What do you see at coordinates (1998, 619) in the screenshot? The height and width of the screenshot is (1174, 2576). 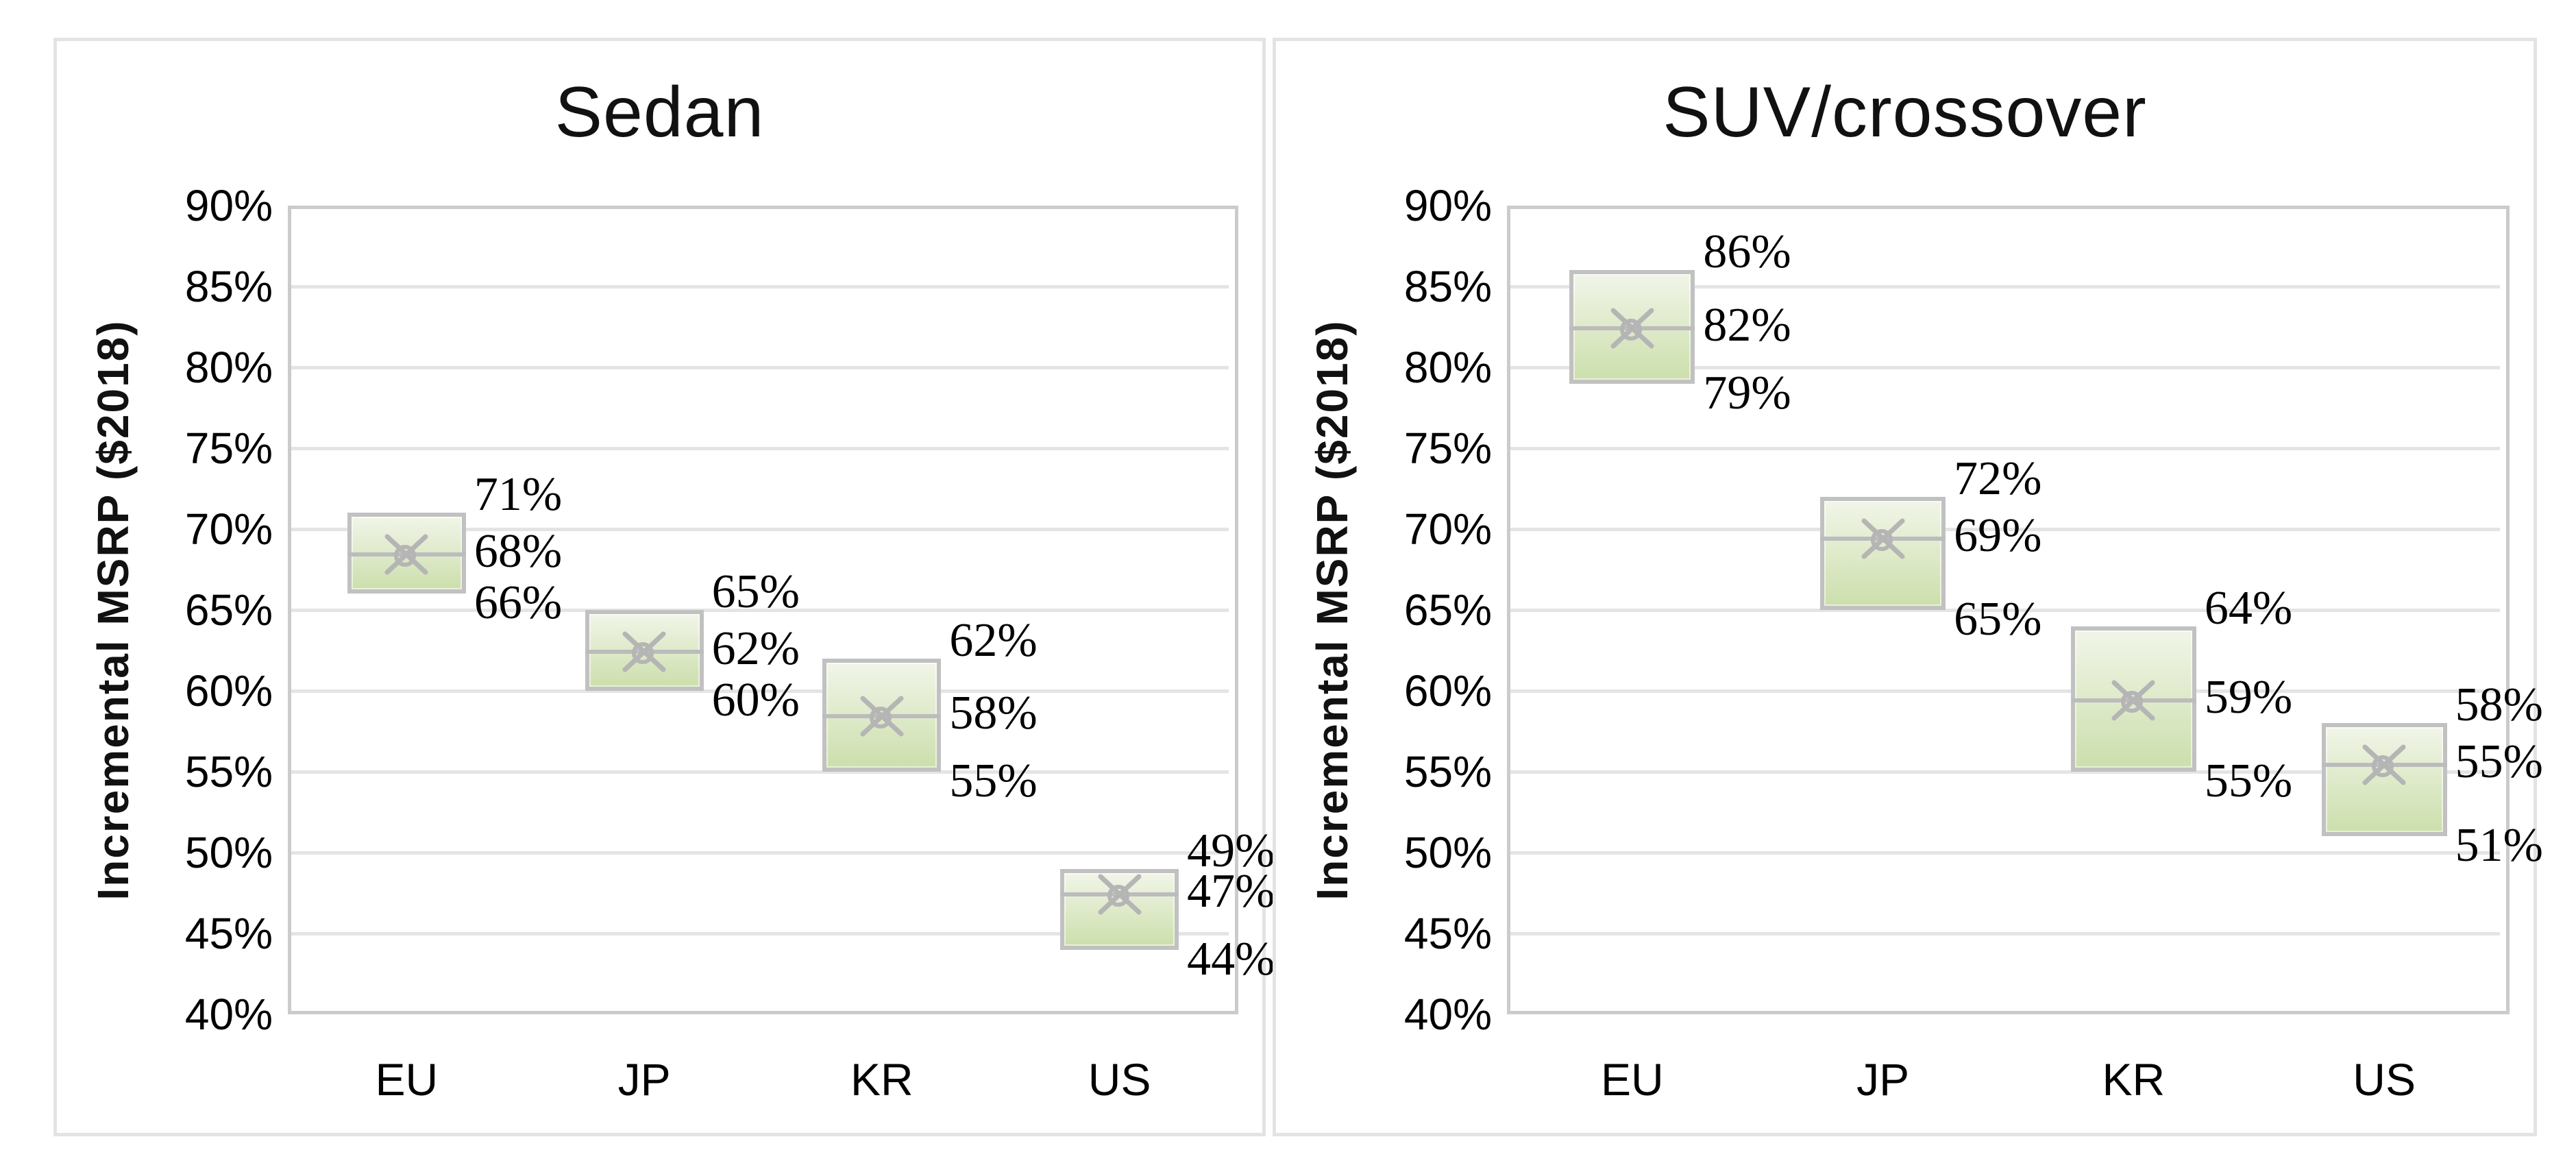 I see `data-label-min: 65%` at bounding box center [1998, 619].